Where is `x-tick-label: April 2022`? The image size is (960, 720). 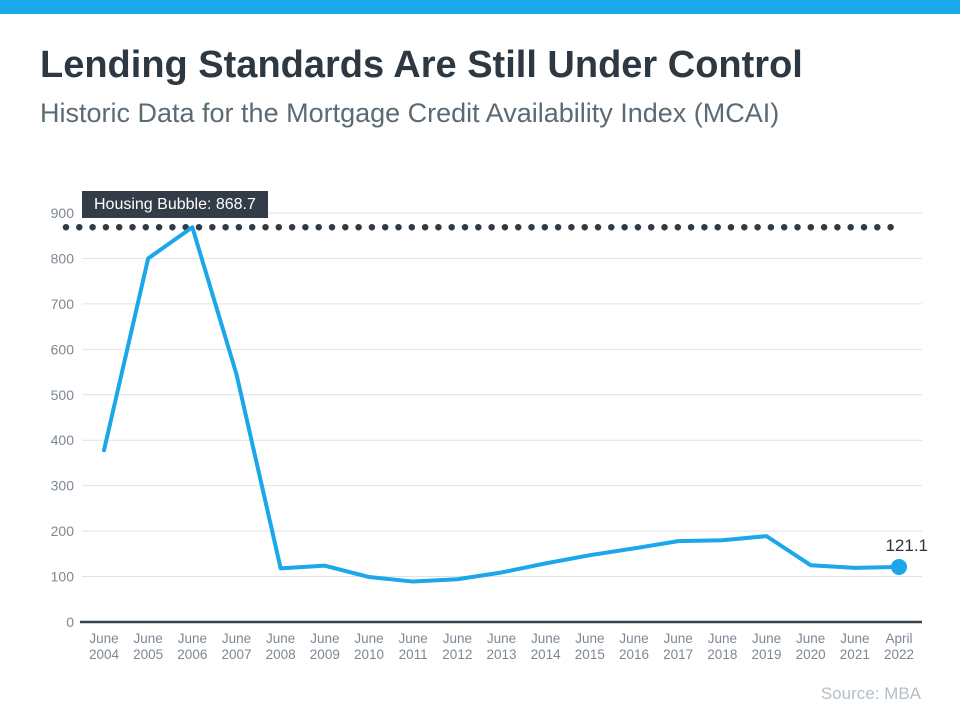 x-tick-label: April 2022 is located at coordinates (899, 646).